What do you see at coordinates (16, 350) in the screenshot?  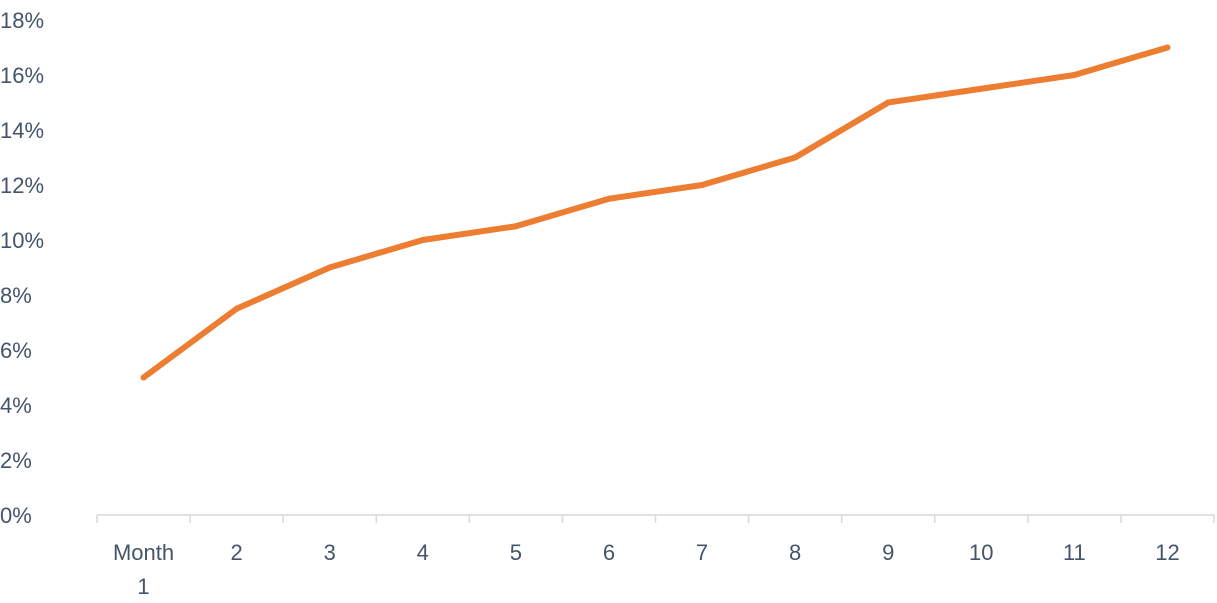 I see `y-tick-label: 6%` at bounding box center [16, 350].